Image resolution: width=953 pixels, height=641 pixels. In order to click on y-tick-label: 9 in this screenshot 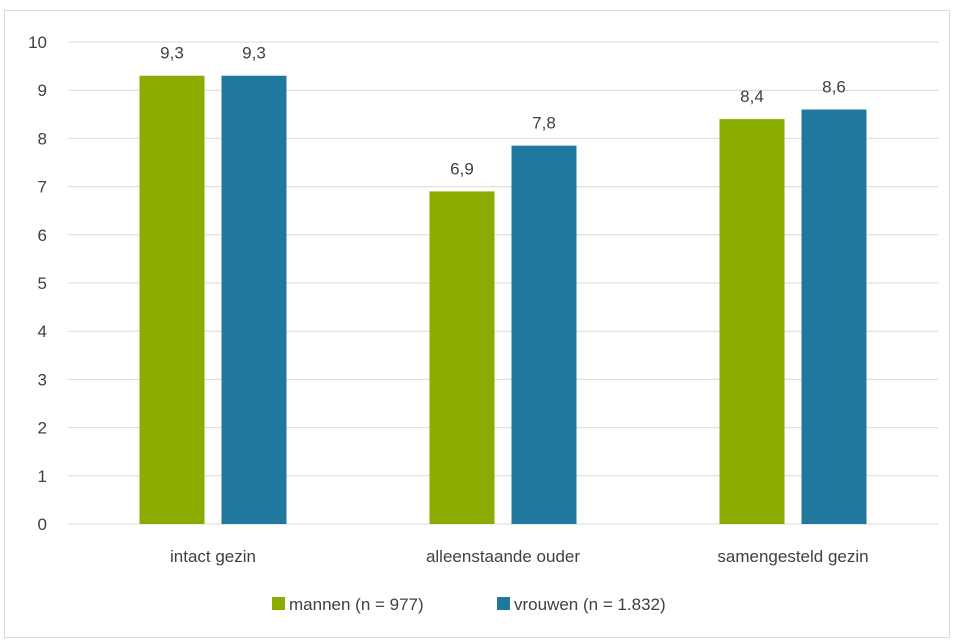, I will do `click(42, 90)`.